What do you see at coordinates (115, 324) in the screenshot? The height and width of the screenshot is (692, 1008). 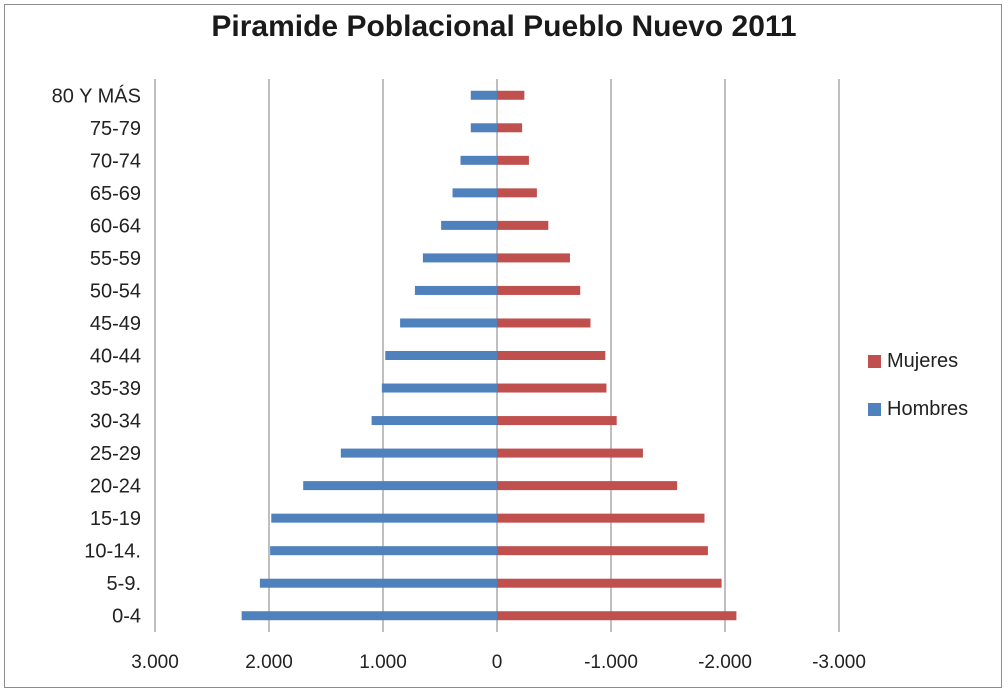 I see `category-label: 45-49` at bounding box center [115, 324].